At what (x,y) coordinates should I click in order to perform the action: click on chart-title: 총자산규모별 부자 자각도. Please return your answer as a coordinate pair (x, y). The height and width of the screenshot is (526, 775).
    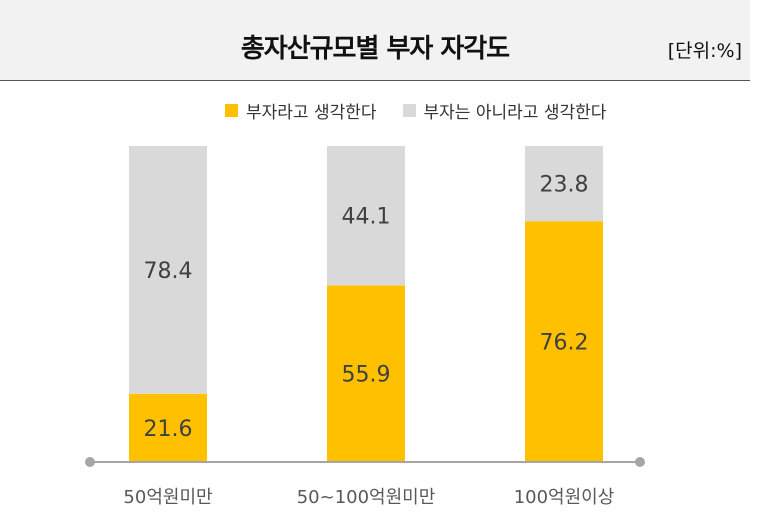
    Looking at the image, I should click on (375, 49).